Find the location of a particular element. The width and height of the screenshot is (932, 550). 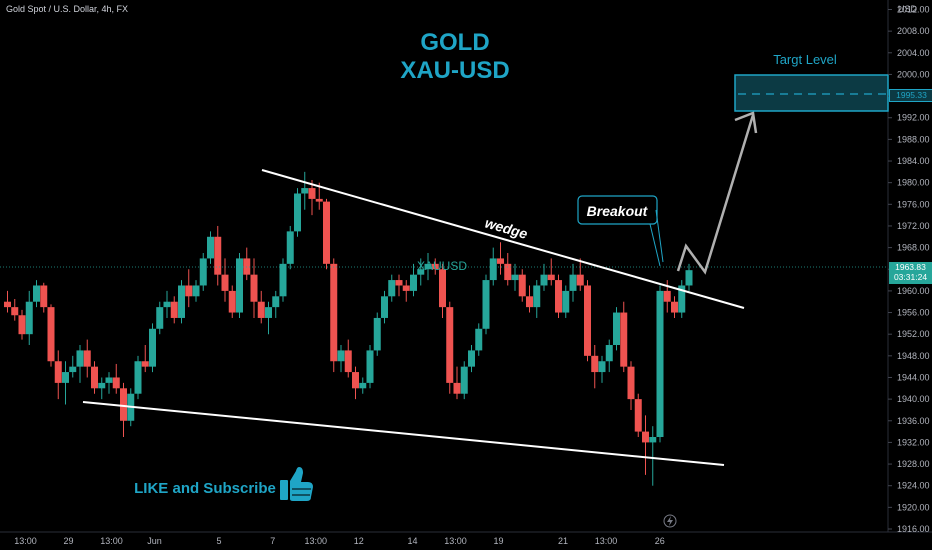

wedge-lower-line is located at coordinates (403, 433).